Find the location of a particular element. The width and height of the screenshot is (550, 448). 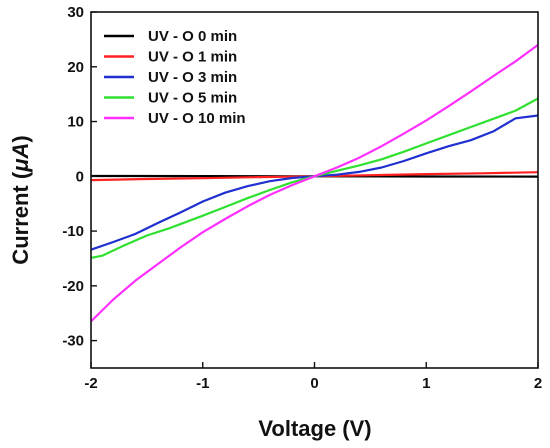

y-tick-label-0: -30 is located at coordinates (73, 341).